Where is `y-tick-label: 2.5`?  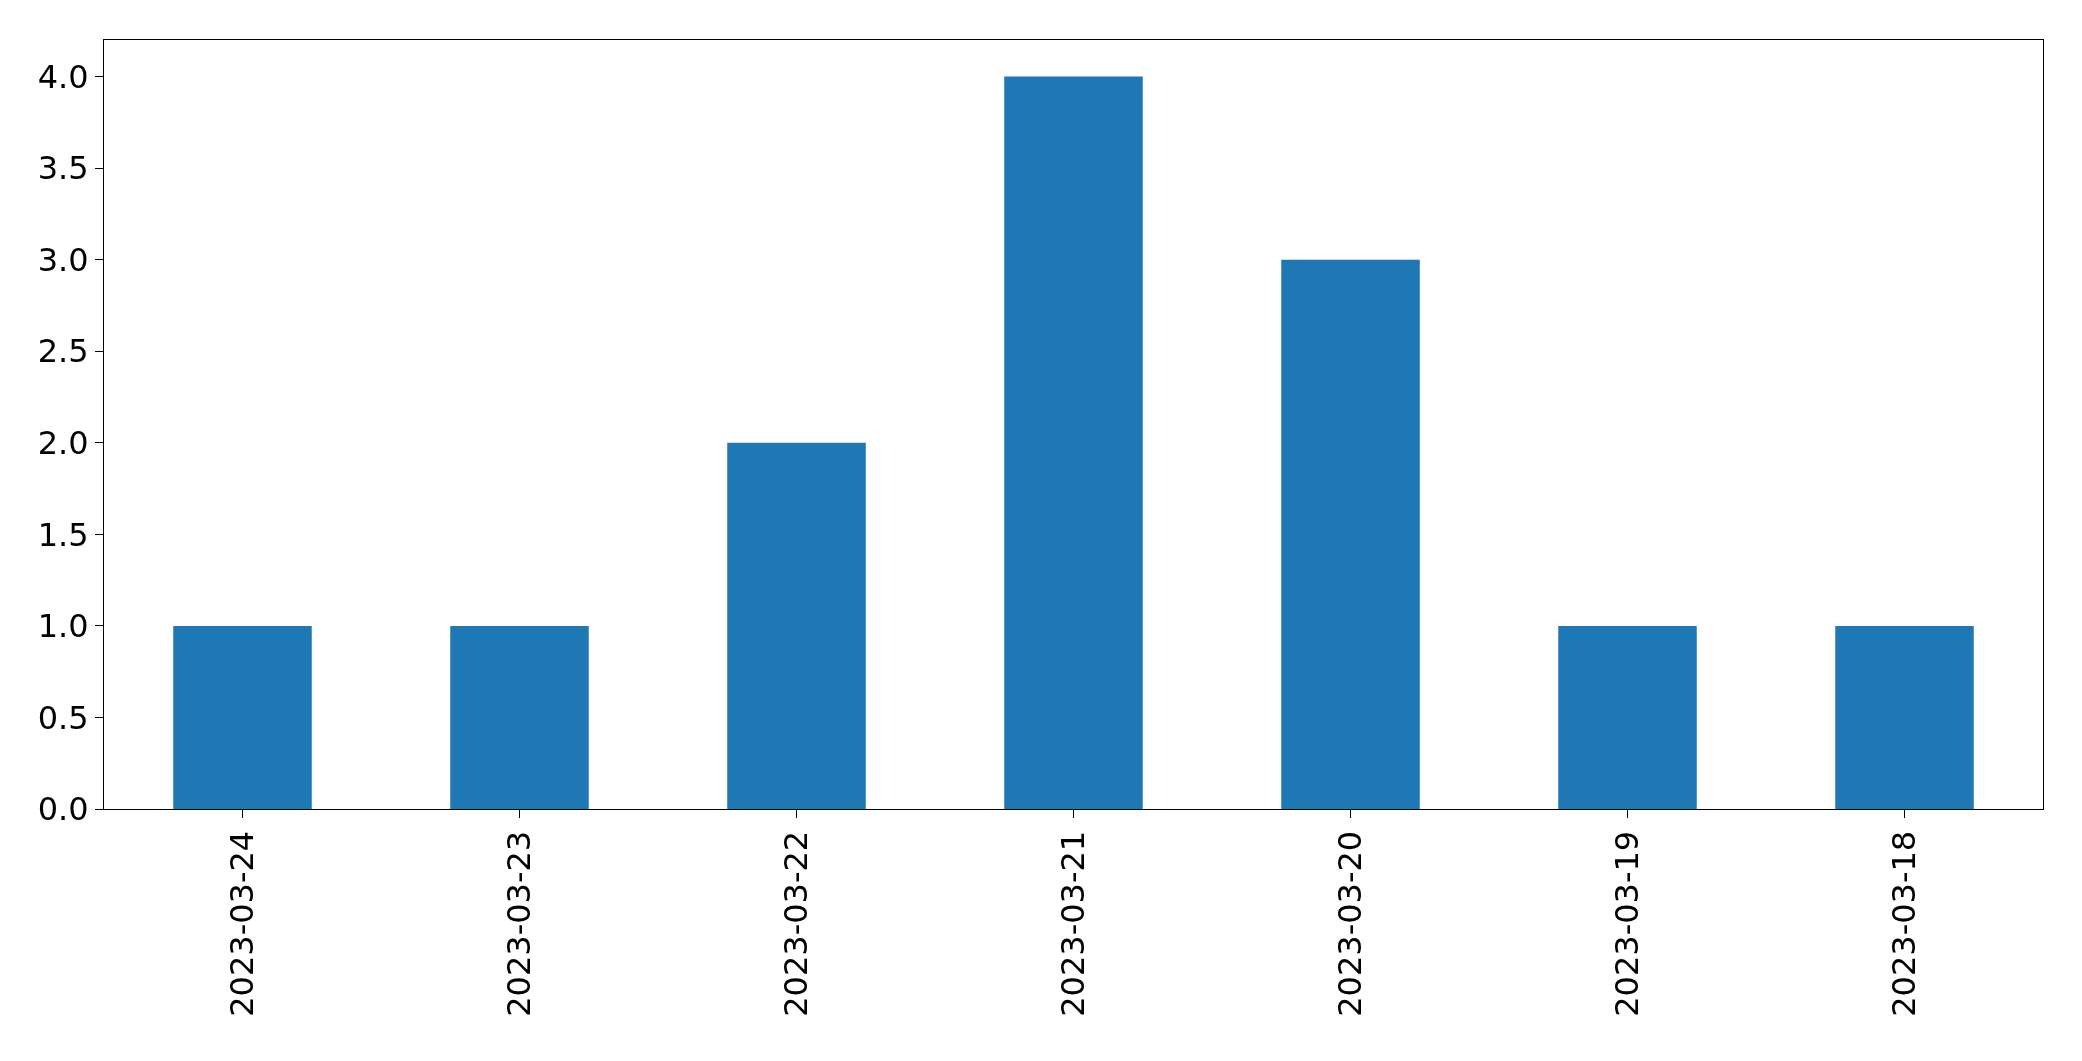
y-tick-label: 2.5 is located at coordinates (63, 351).